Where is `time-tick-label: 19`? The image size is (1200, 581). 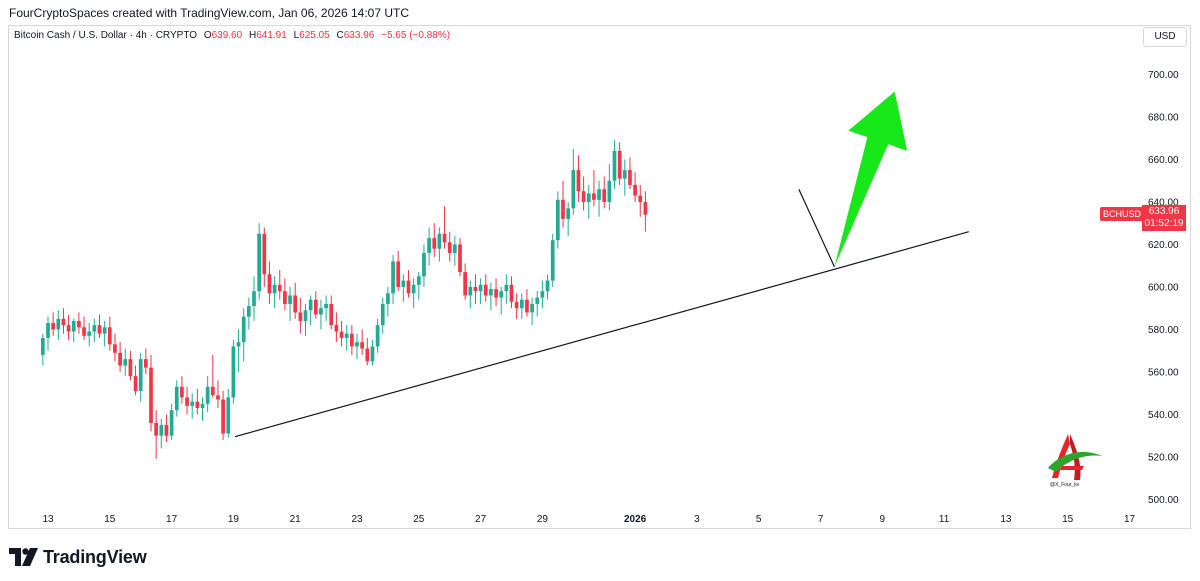
time-tick-label: 19 is located at coordinates (234, 519).